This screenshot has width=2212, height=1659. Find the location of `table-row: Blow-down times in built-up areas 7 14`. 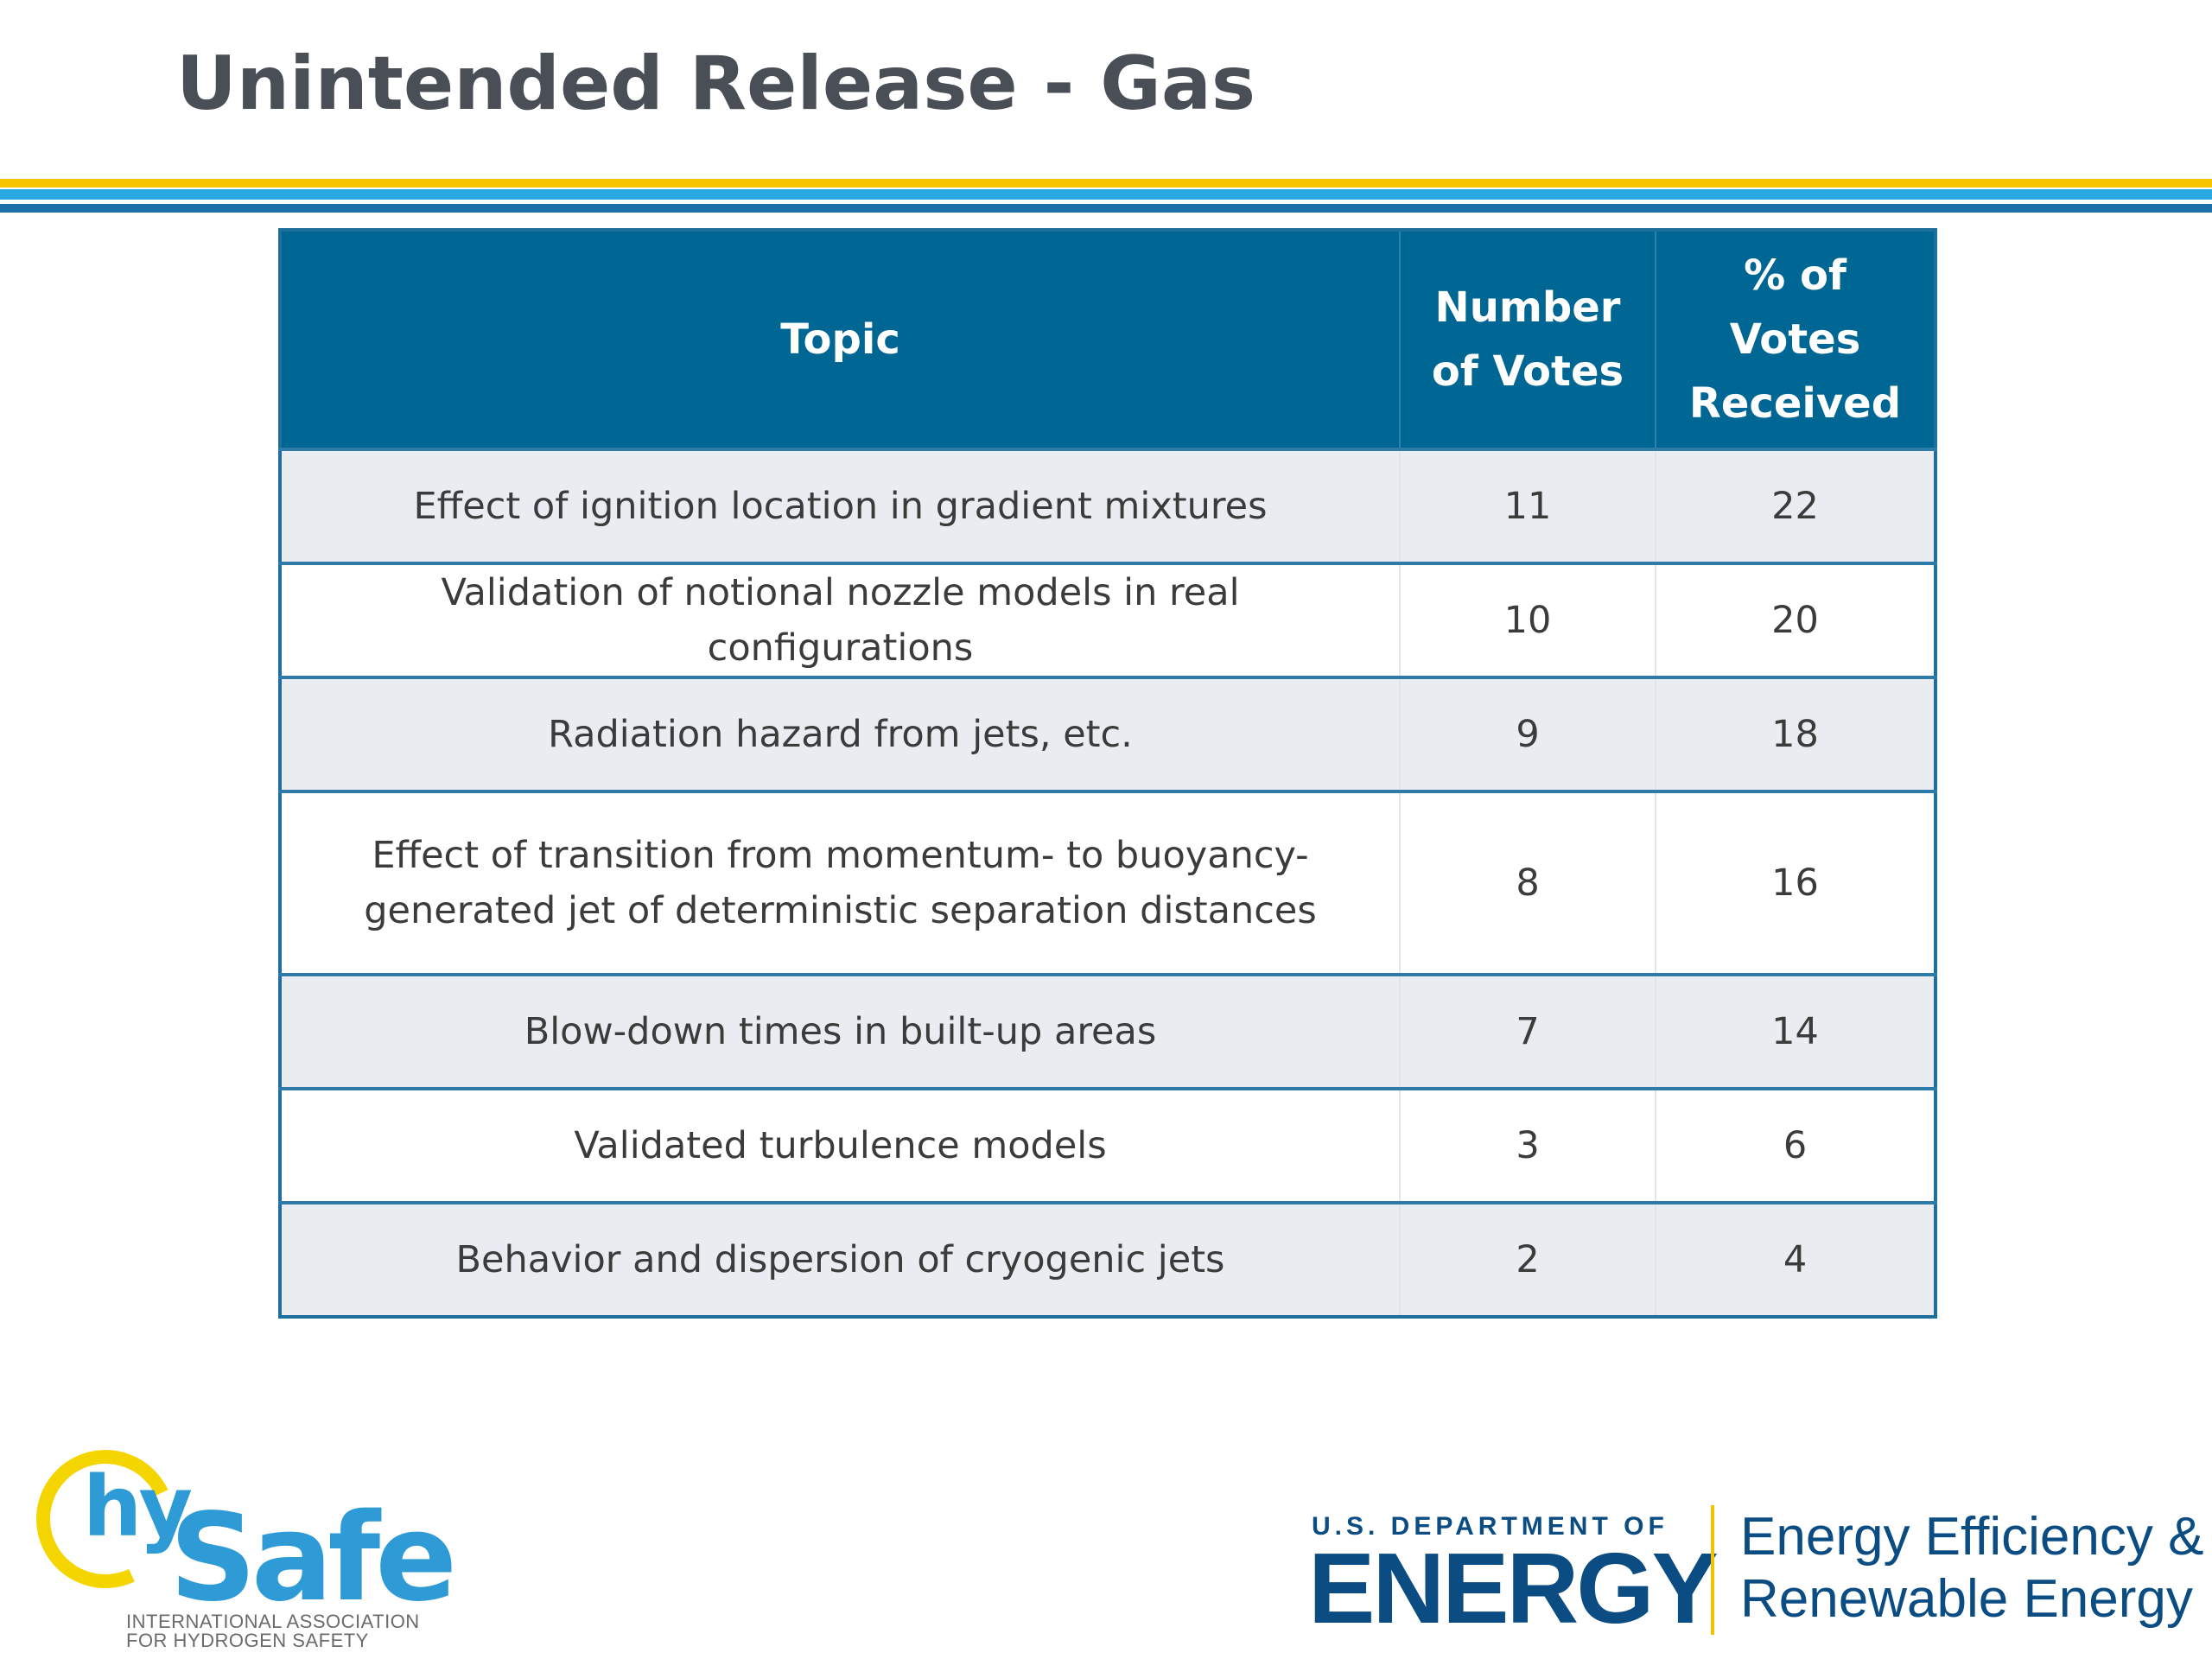

table-row: Blow-down times in built-up areas 7 14 is located at coordinates (1108, 1031).